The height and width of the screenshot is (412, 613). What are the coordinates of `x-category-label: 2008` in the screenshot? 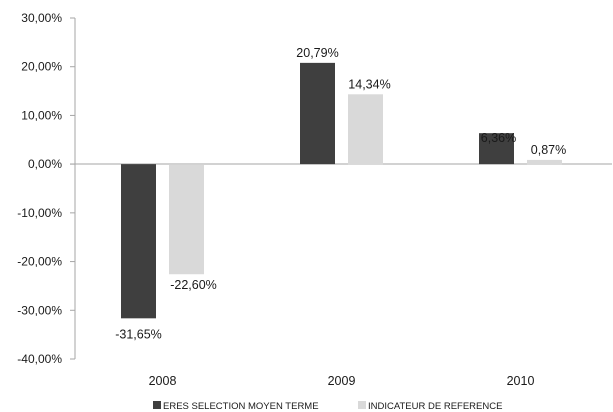 It's located at (163, 381).